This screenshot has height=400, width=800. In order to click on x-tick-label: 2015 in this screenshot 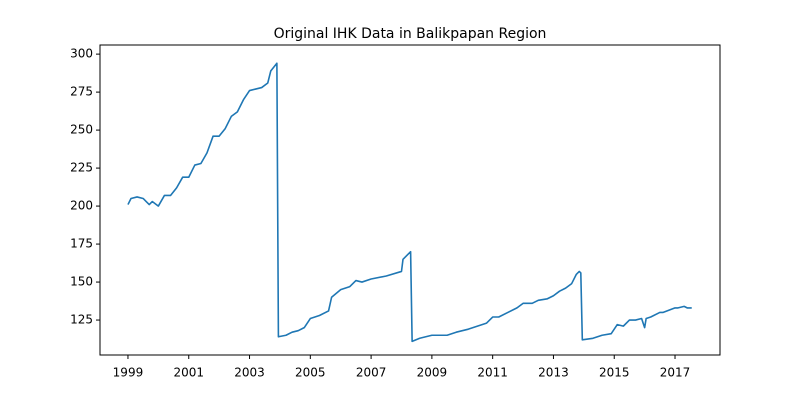, I will do `click(614, 373)`.